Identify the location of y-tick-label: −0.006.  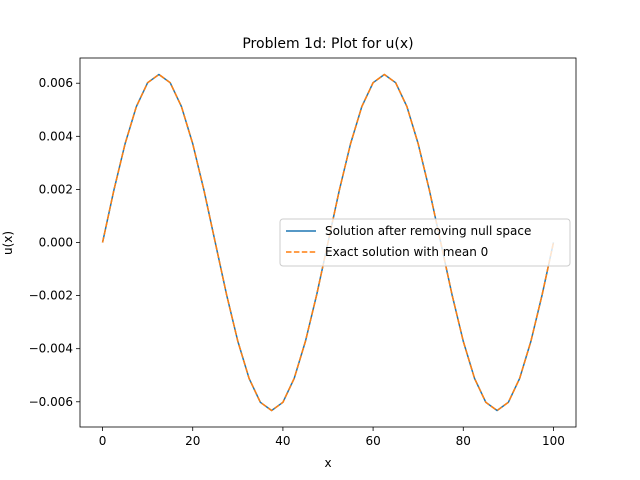
(51, 402).